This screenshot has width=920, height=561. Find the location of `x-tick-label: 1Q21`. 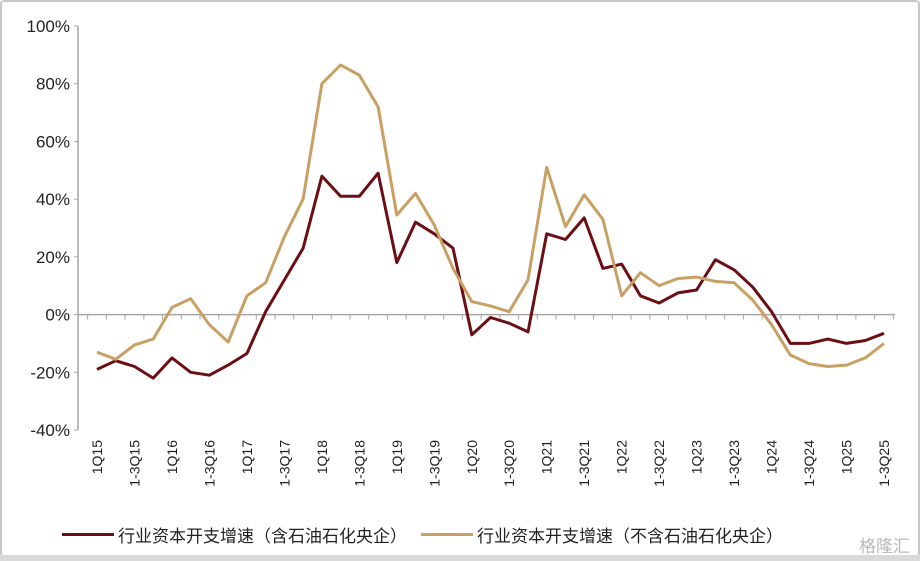

x-tick-label: 1Q21 is located at coordinates (547, 457).